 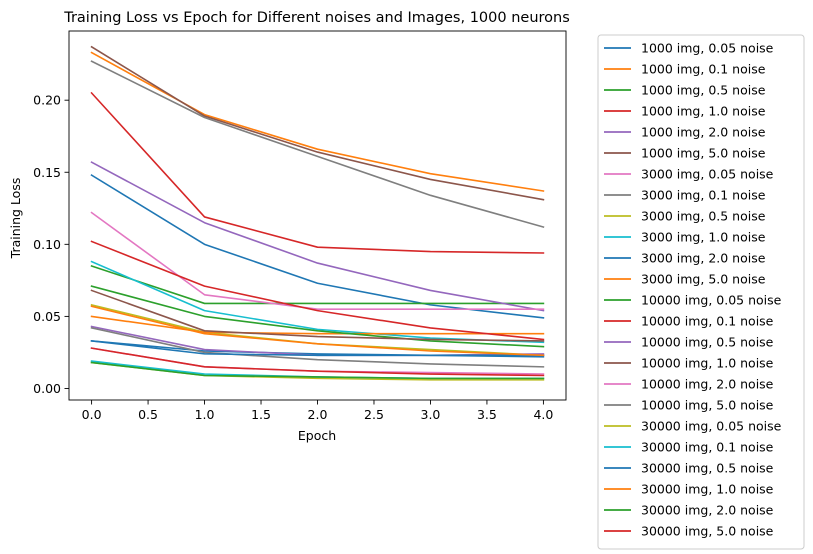 What do you see at coordinates (703, 69) in the screenshot?
I see `legend-label-1: 1000 img, 0.1 noise` at bounding box center [703, 69].